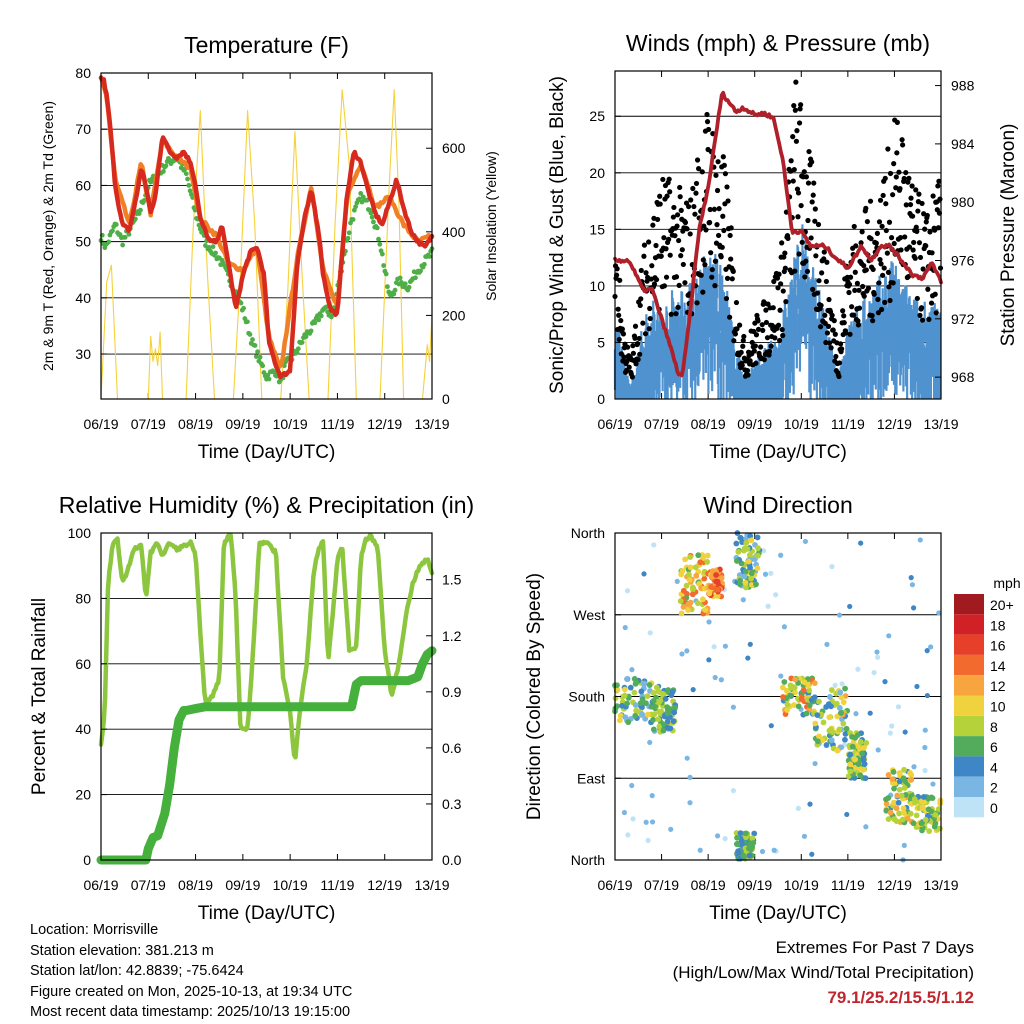 This screenshot has height=1024, width=1024. I want to click on legend-title: mph, so click(1006, 583).